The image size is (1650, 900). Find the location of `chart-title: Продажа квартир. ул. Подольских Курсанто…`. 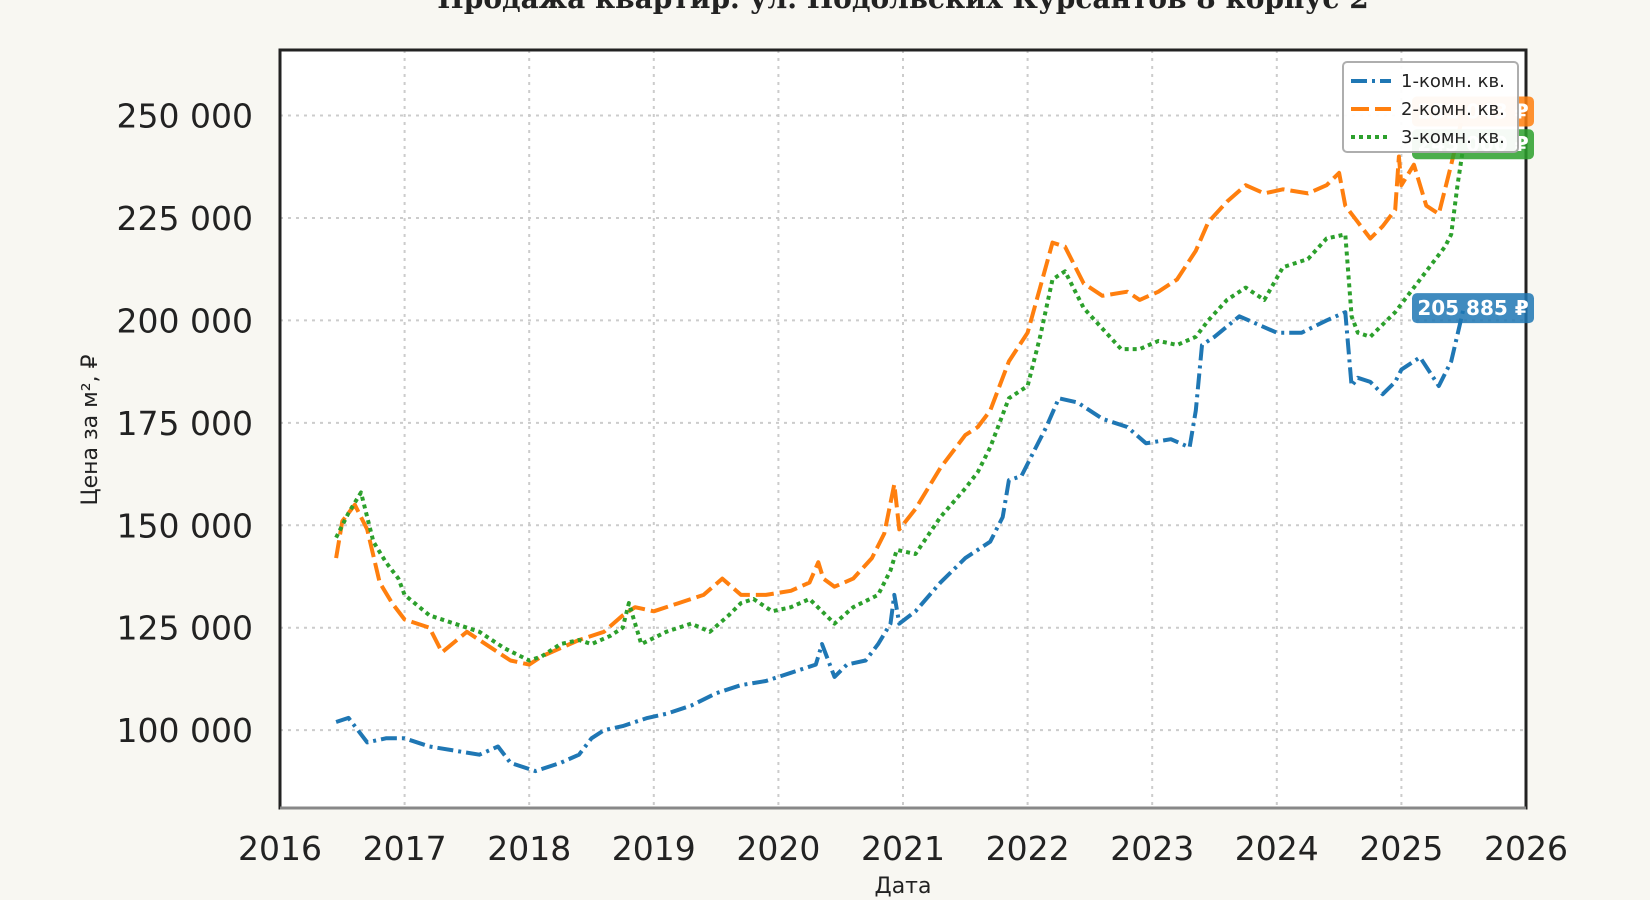

chart-title: Продажа квартир. ул. Подольских Курсанто… is located at coordinates (902, 7).